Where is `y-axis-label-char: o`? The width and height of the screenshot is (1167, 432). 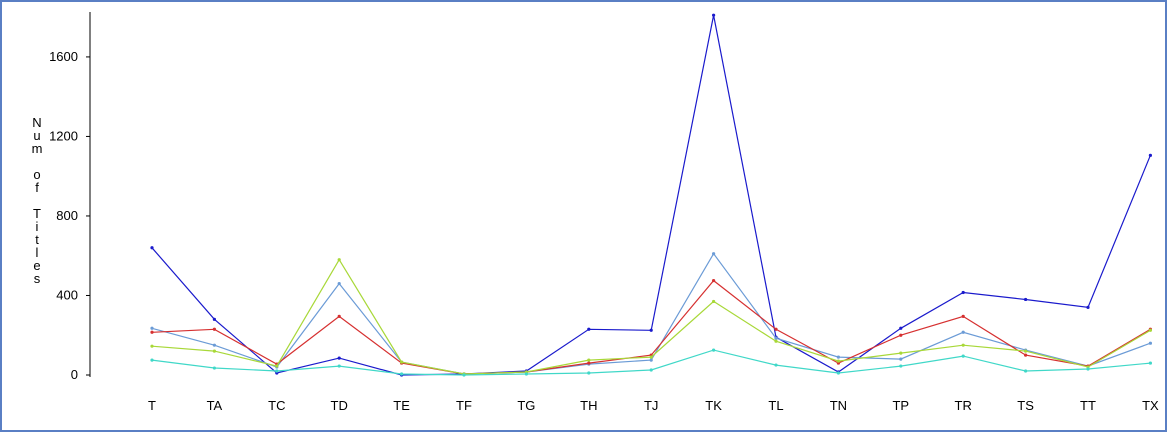 y-axis-label-char: o is located at coordinates (36, 174).